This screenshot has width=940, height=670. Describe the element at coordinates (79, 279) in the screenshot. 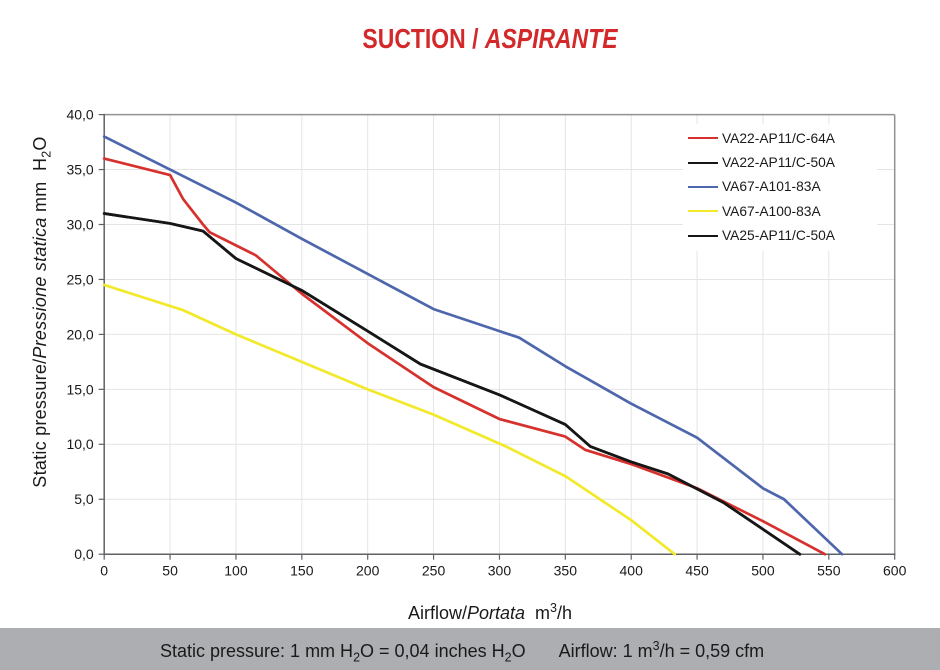

I see `y-tick-label-25,0: 25,0` at that location.